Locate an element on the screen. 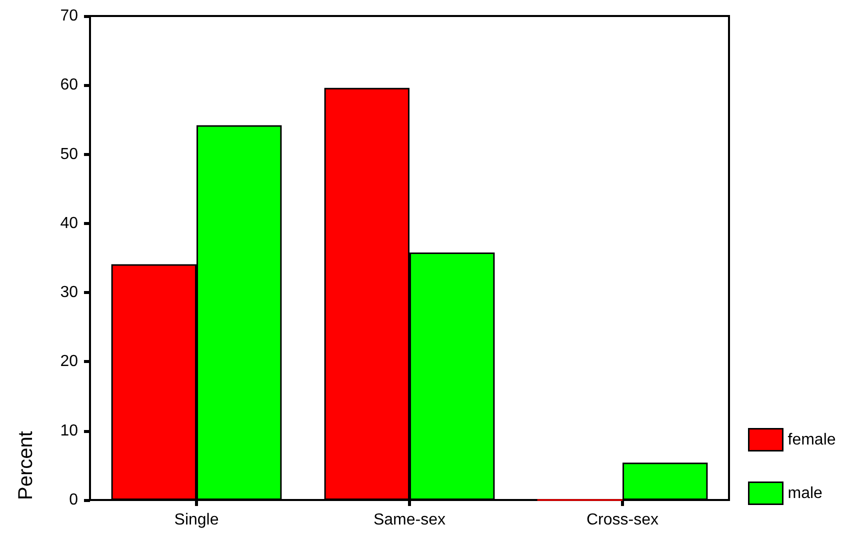  legend-label: male is located at coordinates (805, 493).